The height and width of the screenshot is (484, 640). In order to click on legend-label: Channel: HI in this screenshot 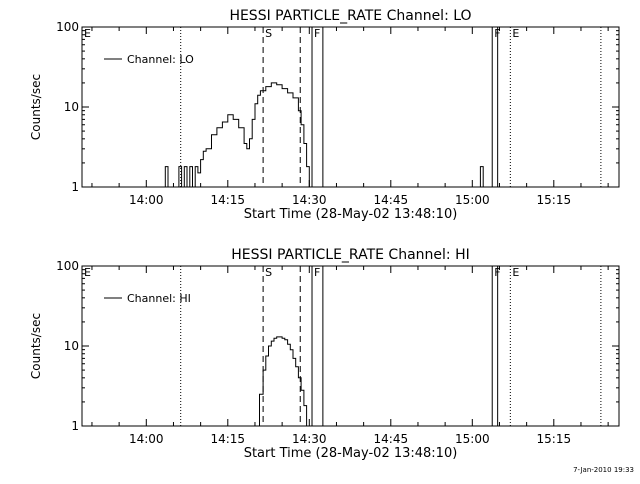, I will do `click(159, 298)`.